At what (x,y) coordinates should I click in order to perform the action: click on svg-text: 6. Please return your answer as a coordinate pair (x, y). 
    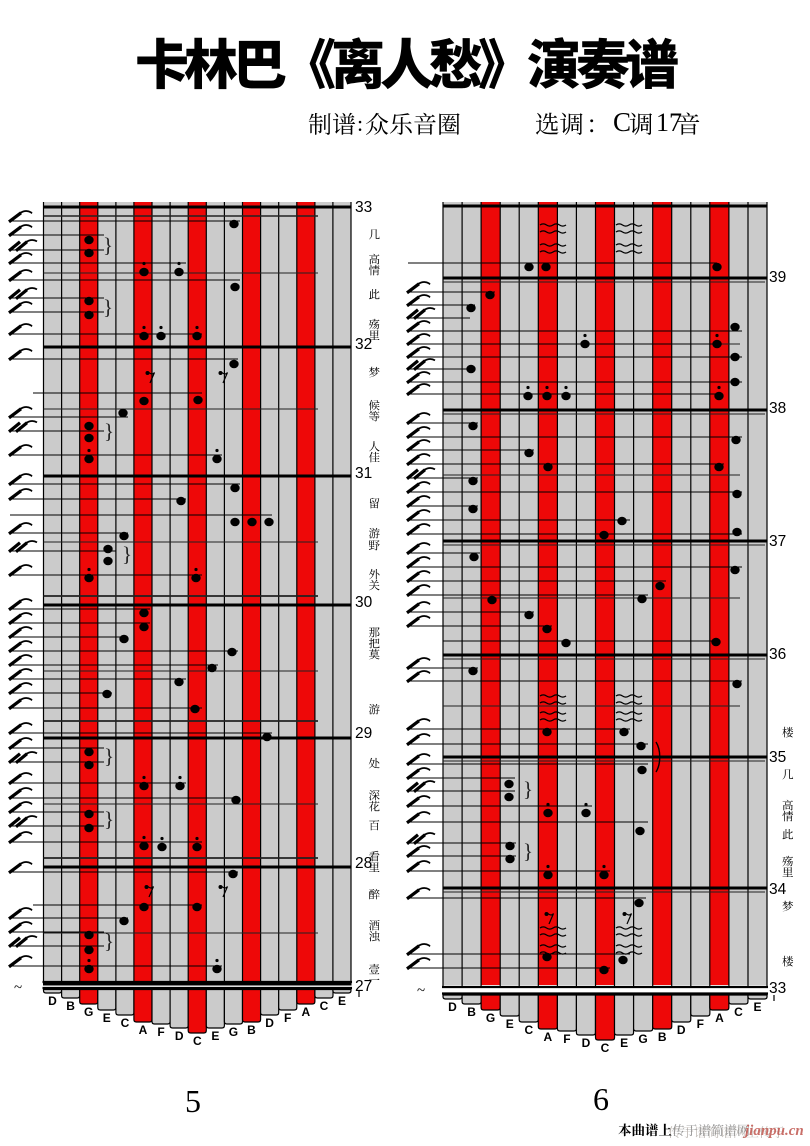
    Looking at the image, I should click on (601, 1099).